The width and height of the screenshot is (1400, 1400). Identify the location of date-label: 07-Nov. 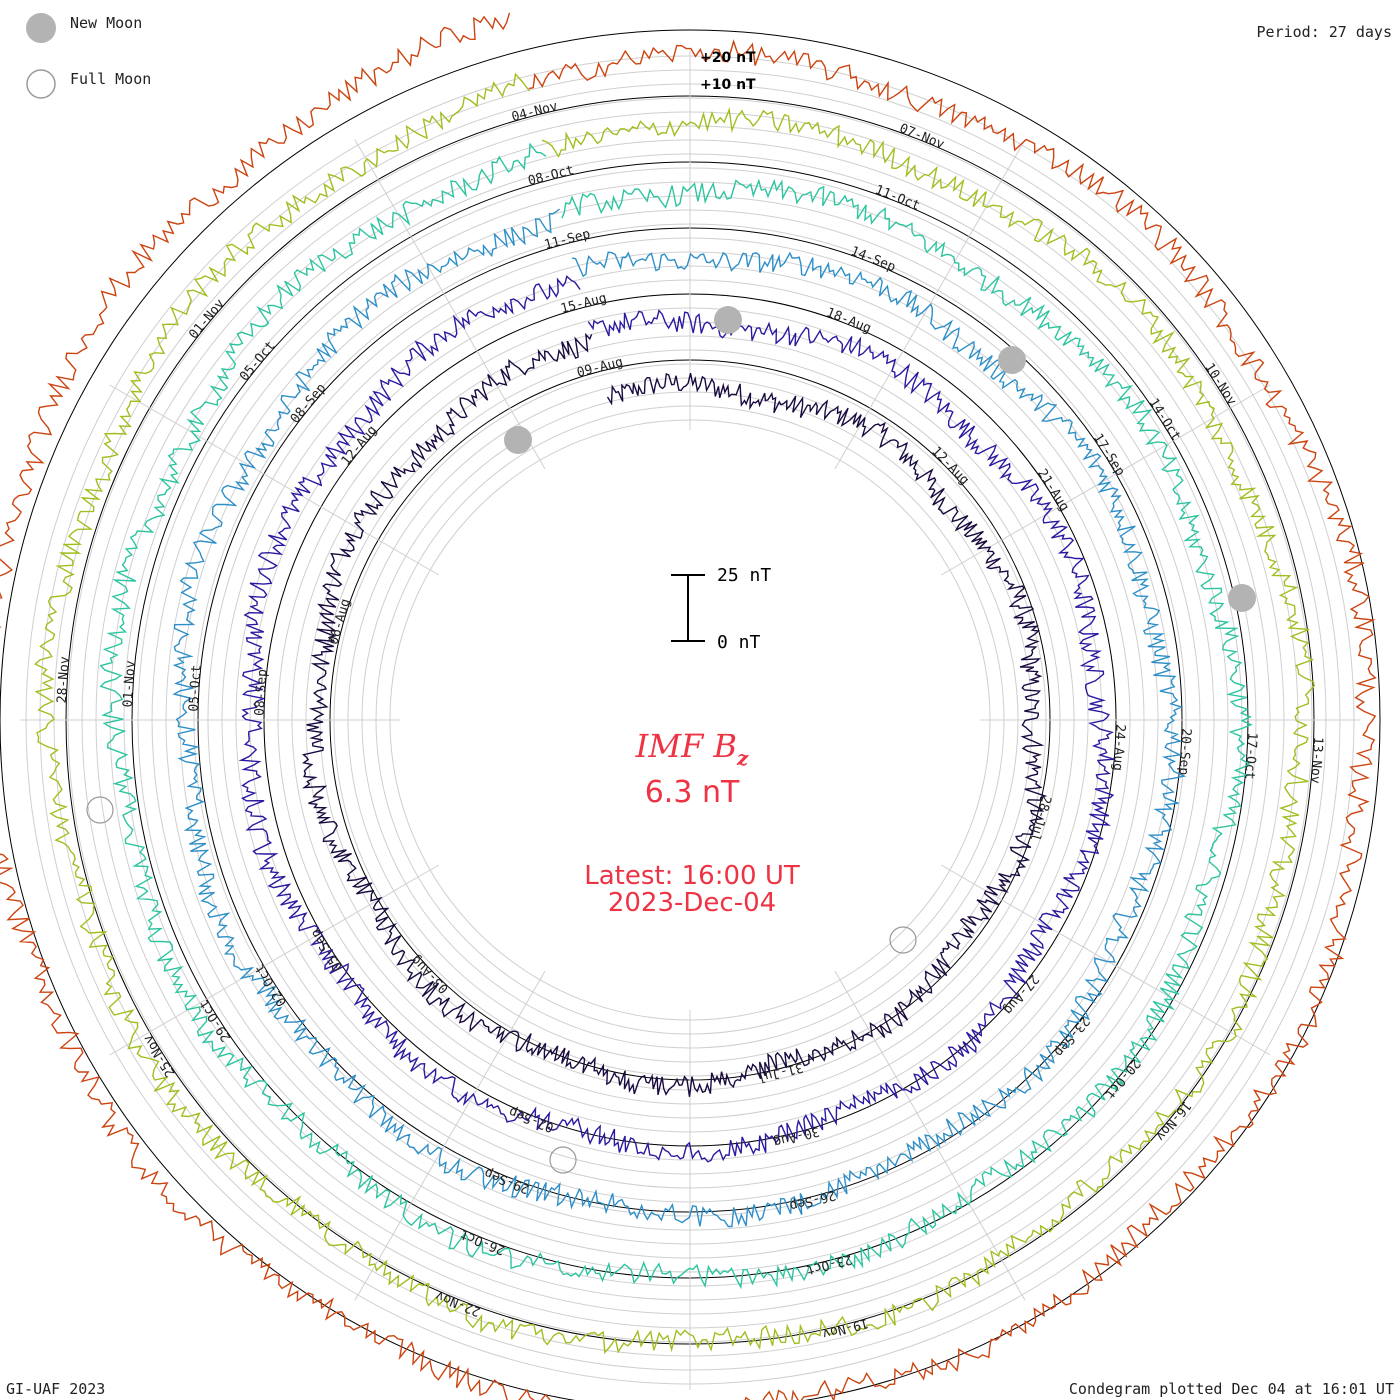
(921, 136).